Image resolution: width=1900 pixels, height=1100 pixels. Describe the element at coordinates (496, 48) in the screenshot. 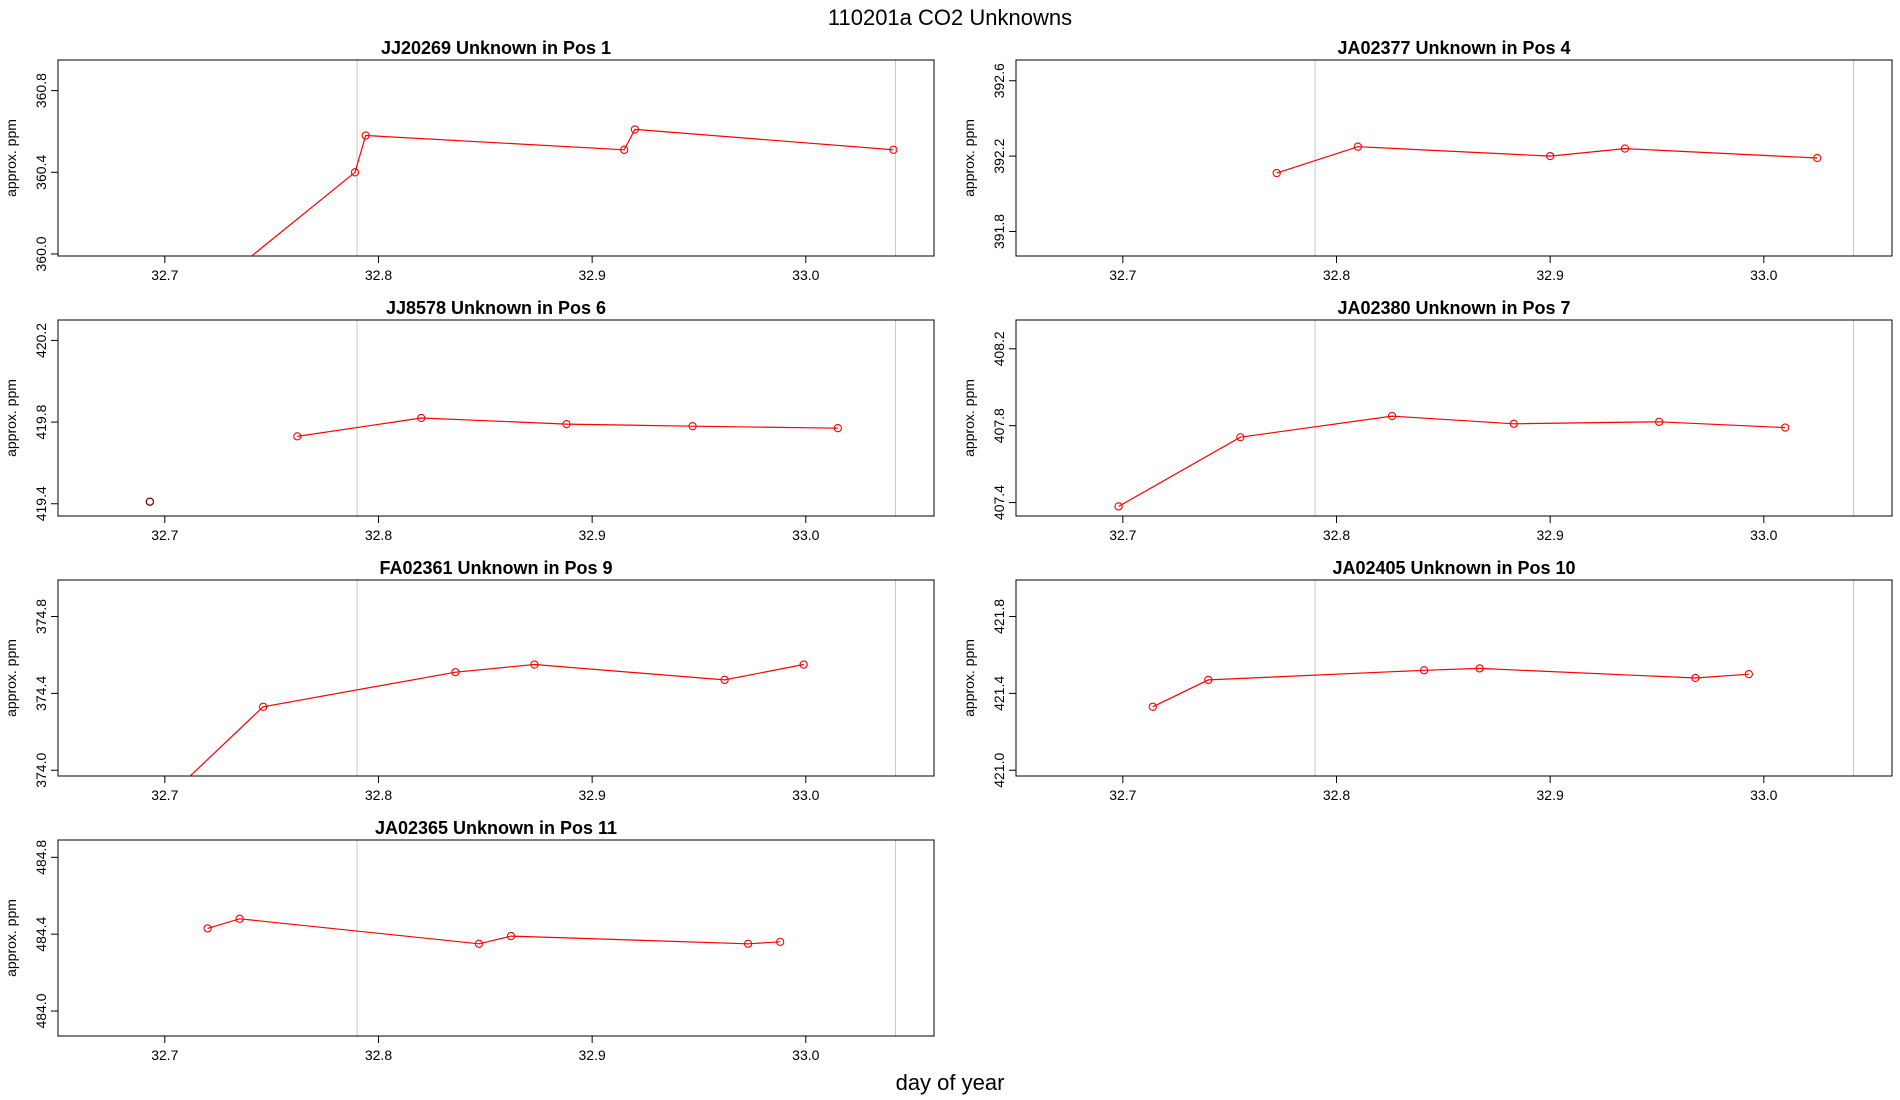

I see `panel-title: JJ20269 Unknown in Pos 1` at that location.